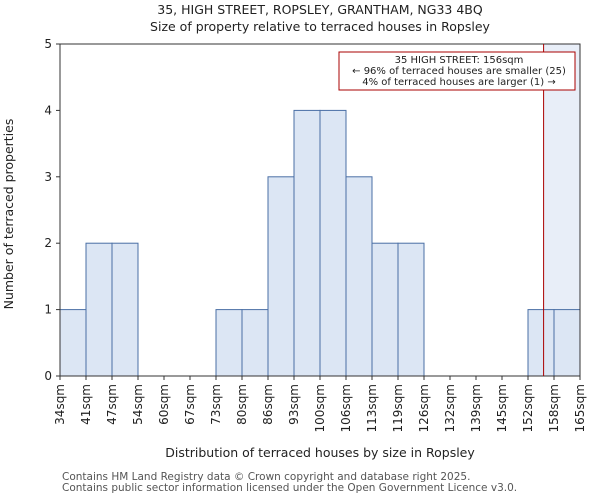 The width and height of the screenshot is (600, 500). I want to click on annotation-line: 4% of terraced houses are larger (1) →, so click(459, 82).